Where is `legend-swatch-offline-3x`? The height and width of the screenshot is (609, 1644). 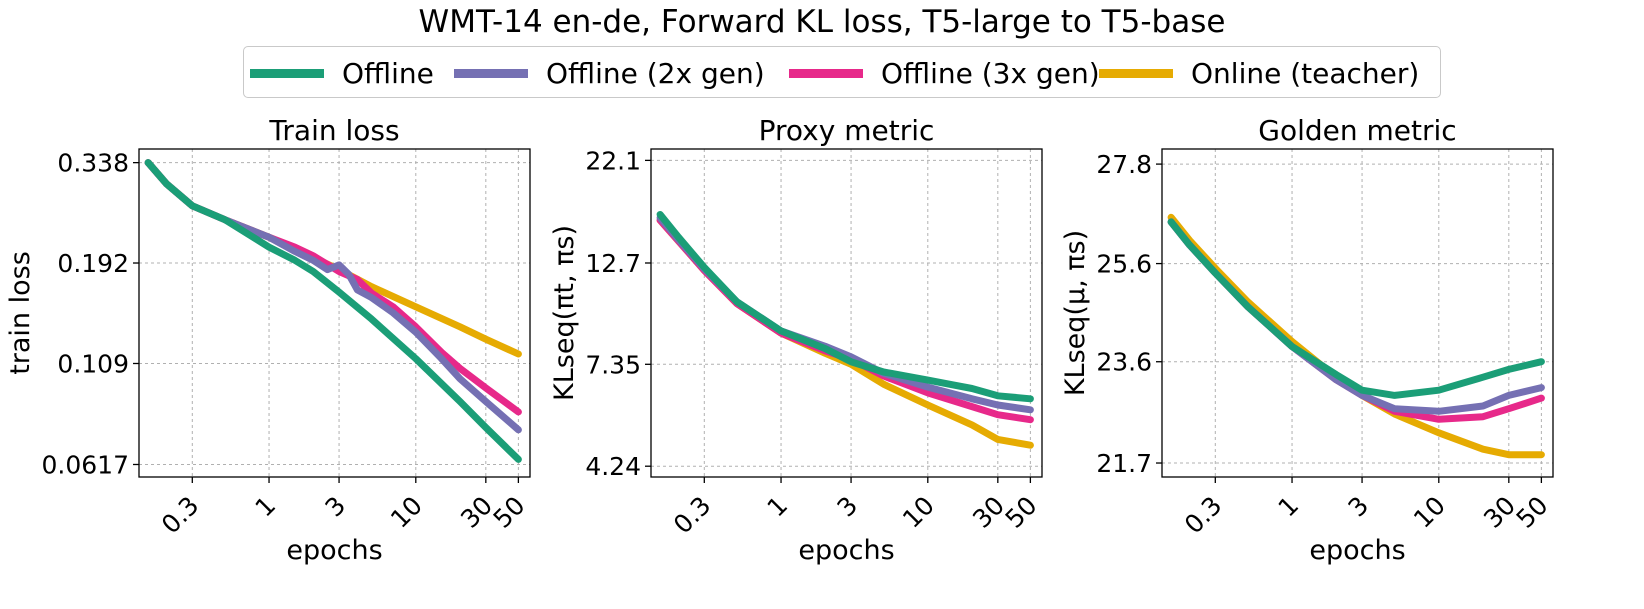 legend-swatch-offline-3x is located at coordinates (826, 73).